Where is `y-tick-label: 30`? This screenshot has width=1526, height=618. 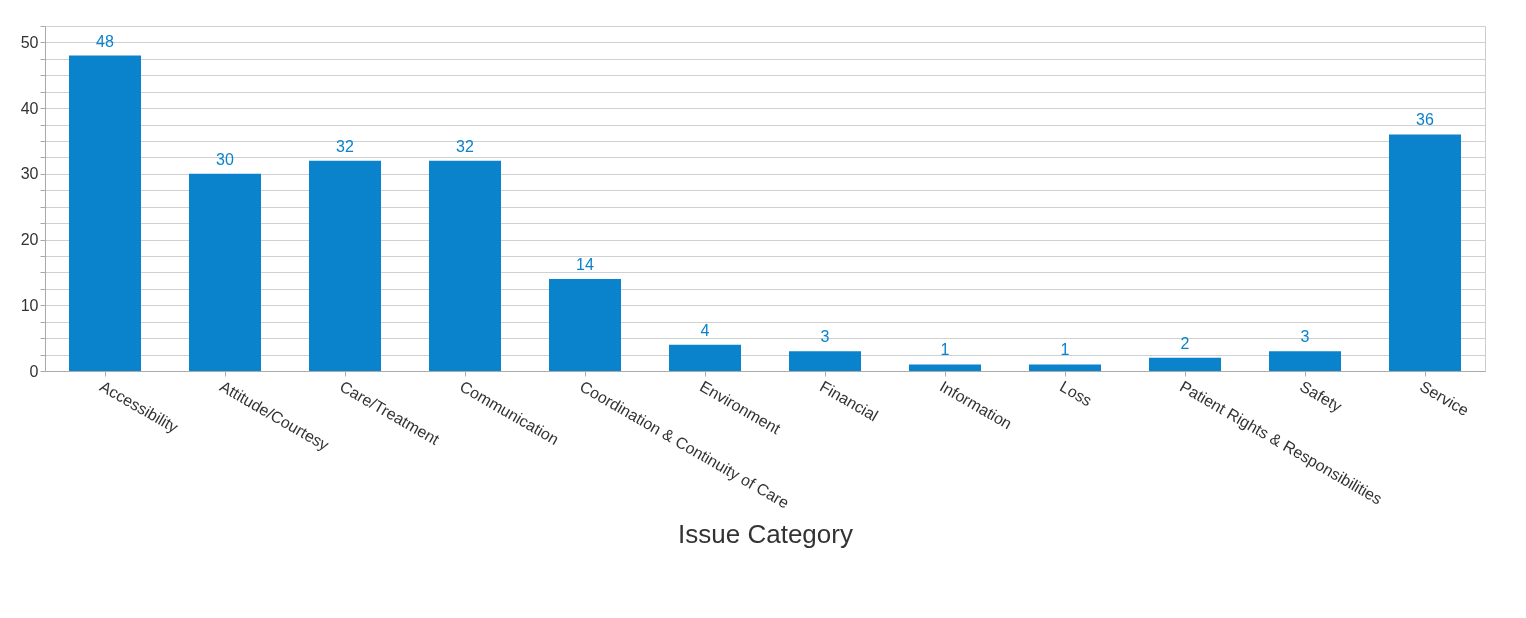 y-tick-label: 30 is located at coordinates (29, 174).